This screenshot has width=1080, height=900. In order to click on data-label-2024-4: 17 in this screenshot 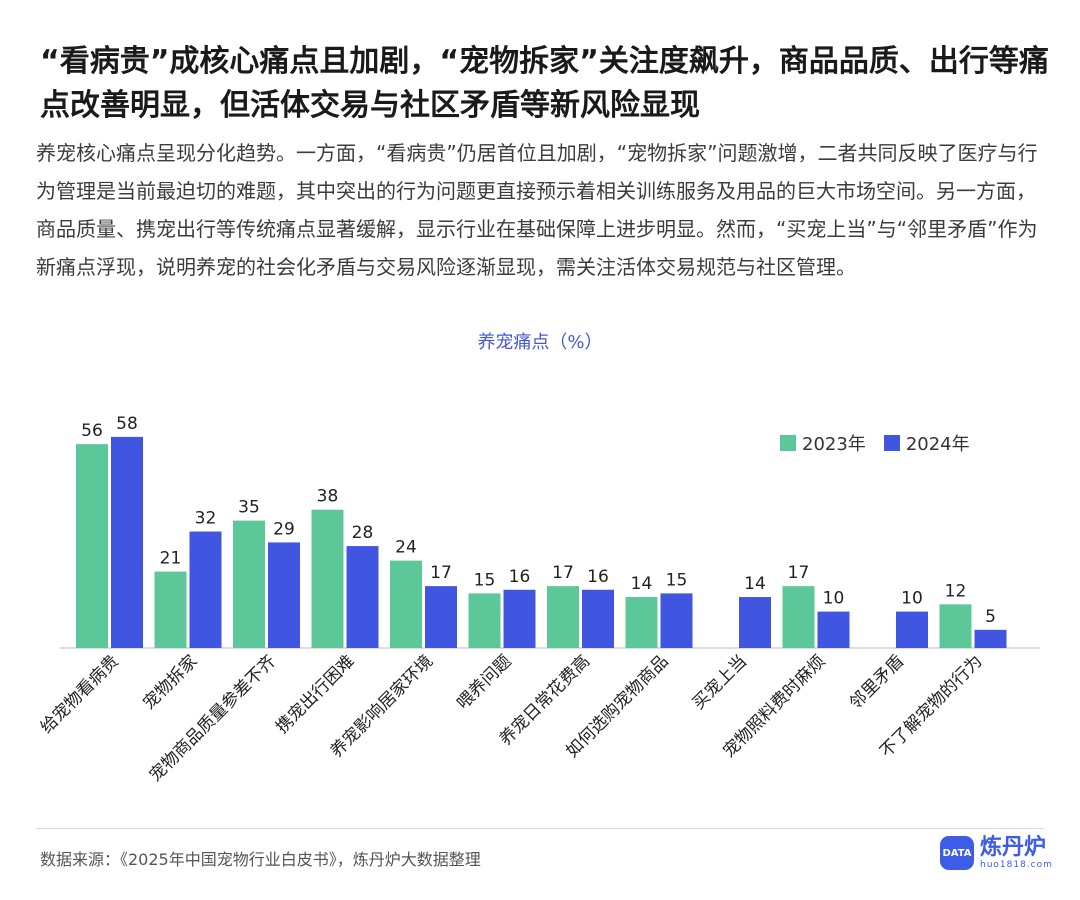, I will do `click(441, 573)`.